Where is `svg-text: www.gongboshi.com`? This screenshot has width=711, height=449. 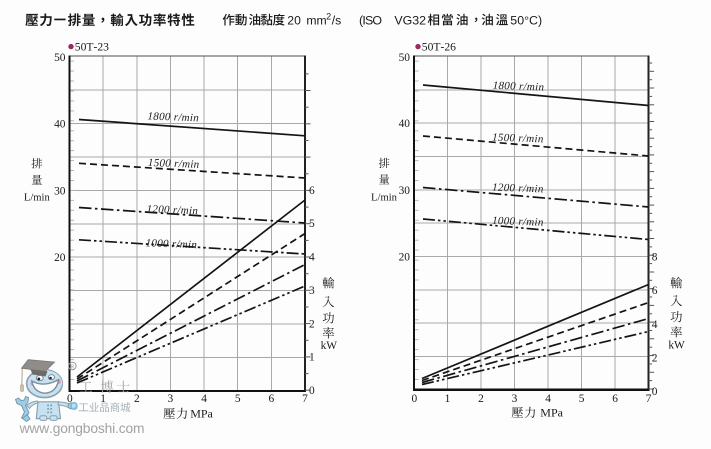
svg-text: www.gongboshi.com is located at coordinates (82, 428).